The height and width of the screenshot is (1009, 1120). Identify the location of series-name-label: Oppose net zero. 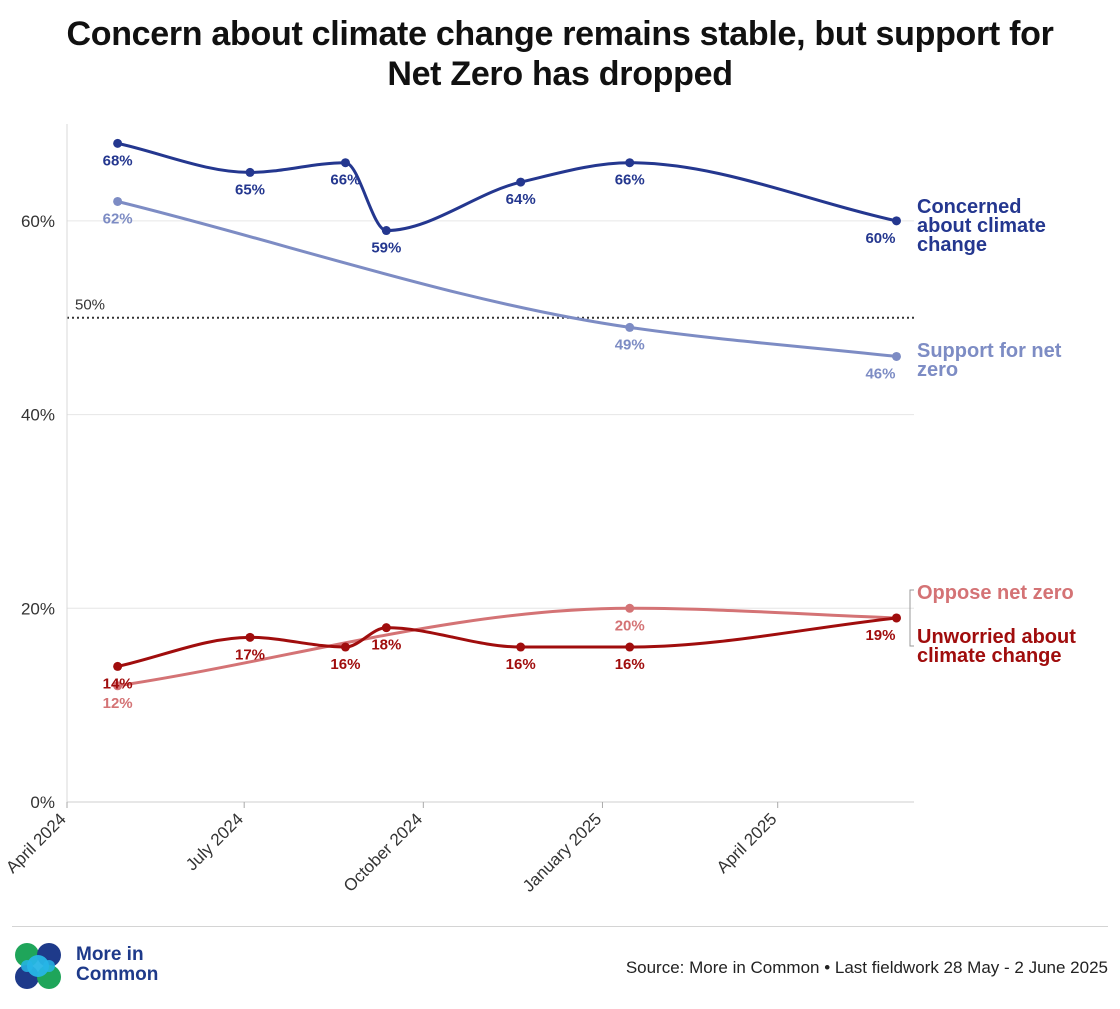
(995, 593).